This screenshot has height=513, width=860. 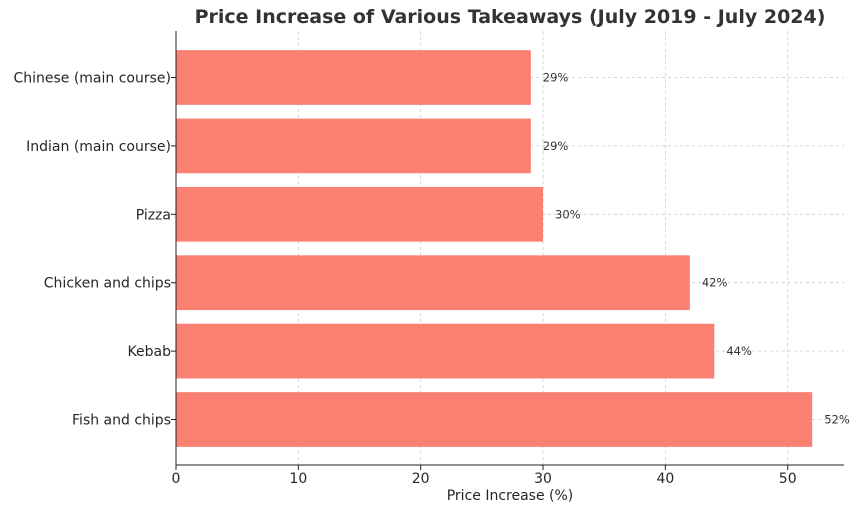 What do you see at coordinates (92, 79) in the screenshot?
I see `category-label: Chinese (main course)` at bounding box center [92, 79].